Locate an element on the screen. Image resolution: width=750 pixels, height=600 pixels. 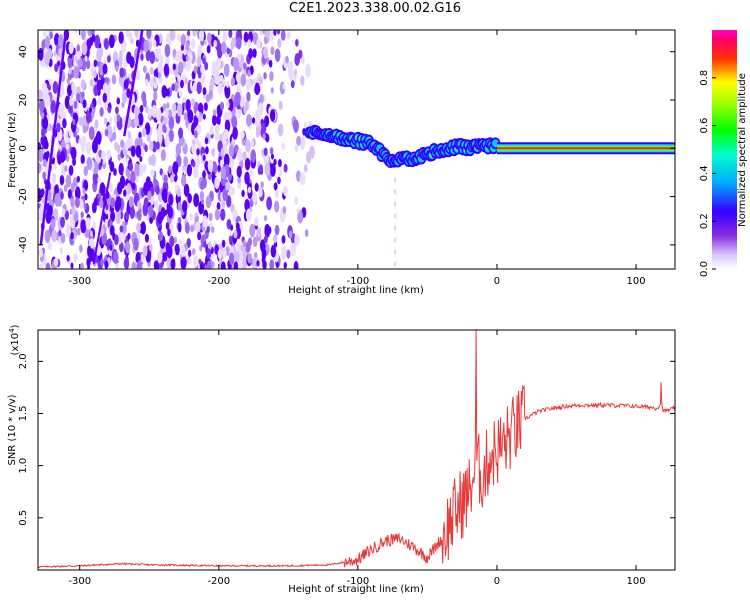
y-tick-label: 0.5 is located at coordinates (23, 518).